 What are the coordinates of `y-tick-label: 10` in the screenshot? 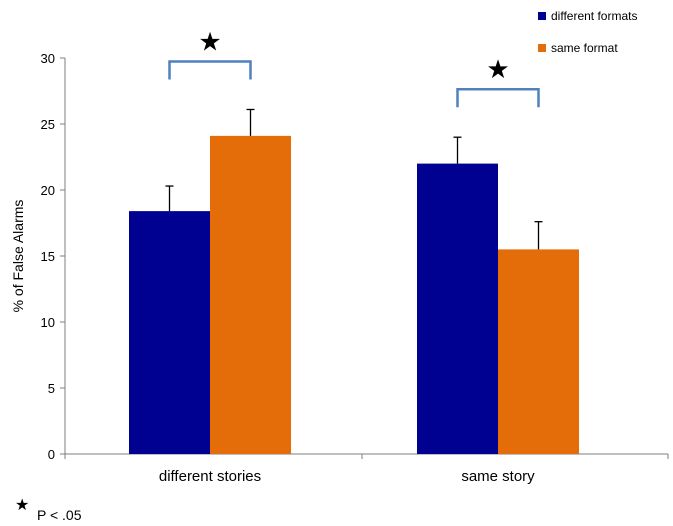 It's located at (48, 322).